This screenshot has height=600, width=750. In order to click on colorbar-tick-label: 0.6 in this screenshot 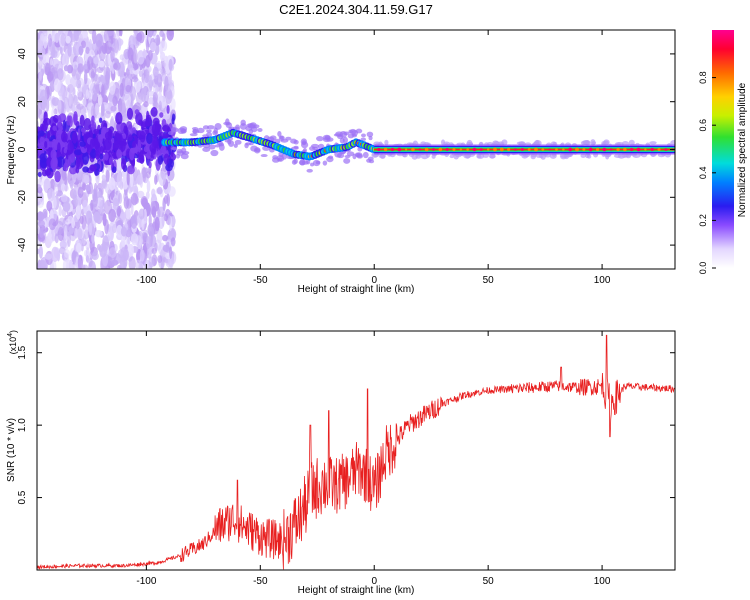, I will do `click(703, 125)`.